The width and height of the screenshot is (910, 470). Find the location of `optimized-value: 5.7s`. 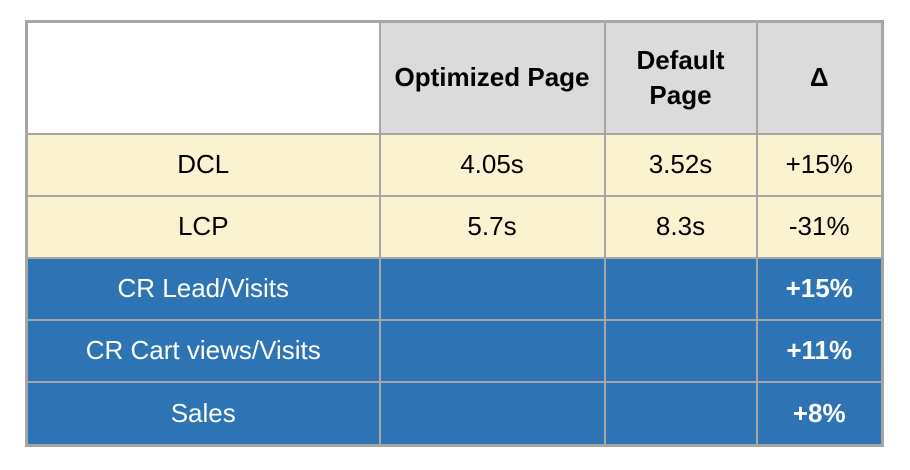

optimized-value: 5.7s is located at coordinates (492, 226).